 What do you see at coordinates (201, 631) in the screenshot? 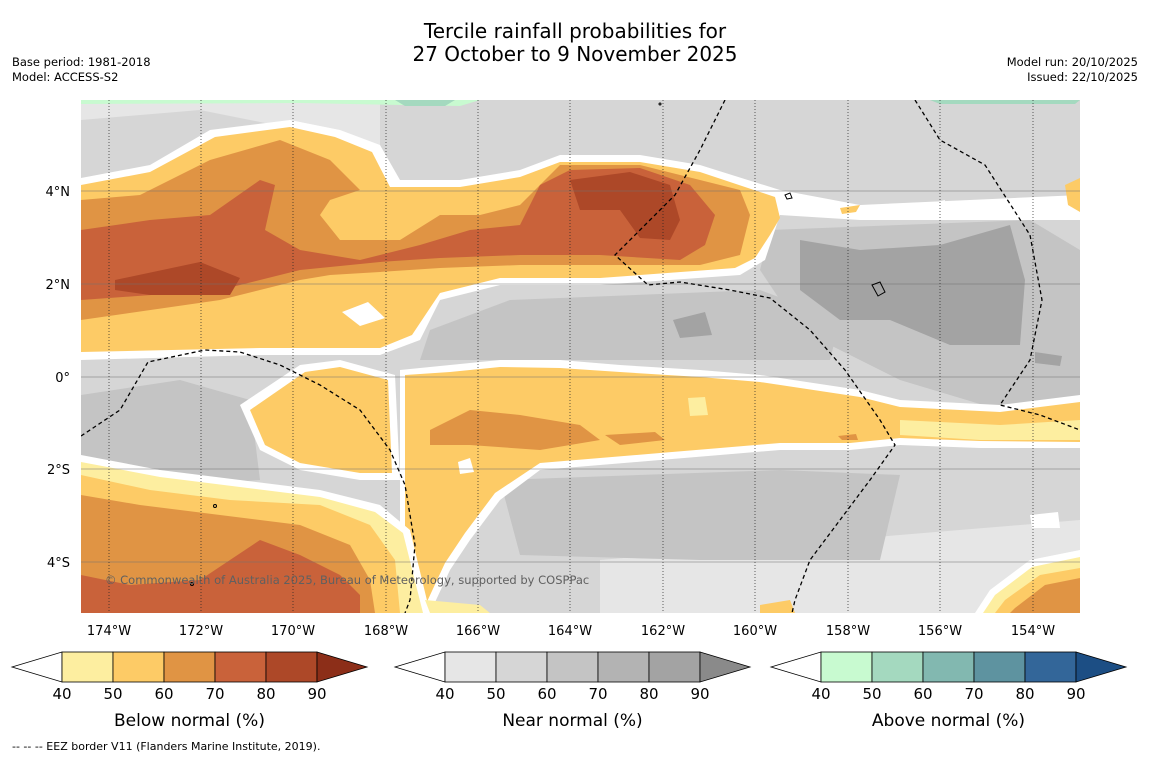
I see `longitude-label: 172°W` at bounding box center [201, 631].